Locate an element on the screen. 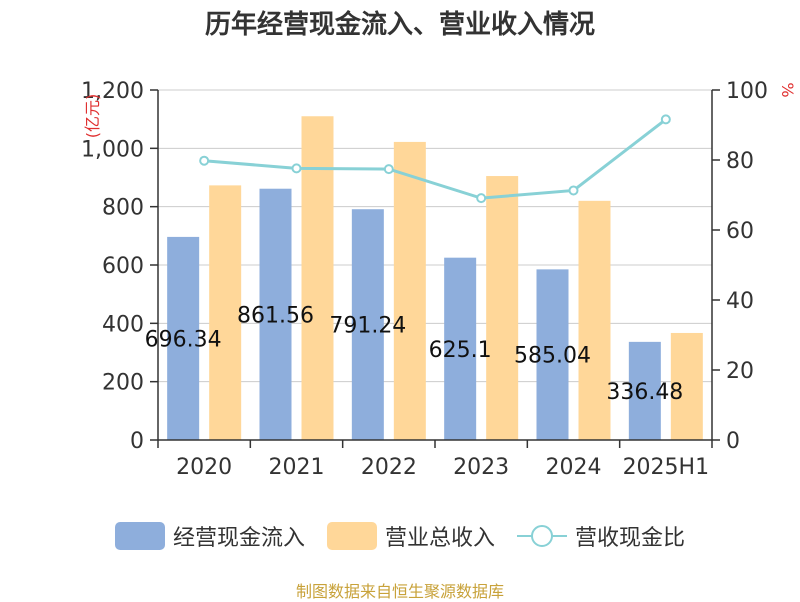 This screenshot has width=800, height=602. legend-swatch-cash-ratio is located at coordinates (542, 536).